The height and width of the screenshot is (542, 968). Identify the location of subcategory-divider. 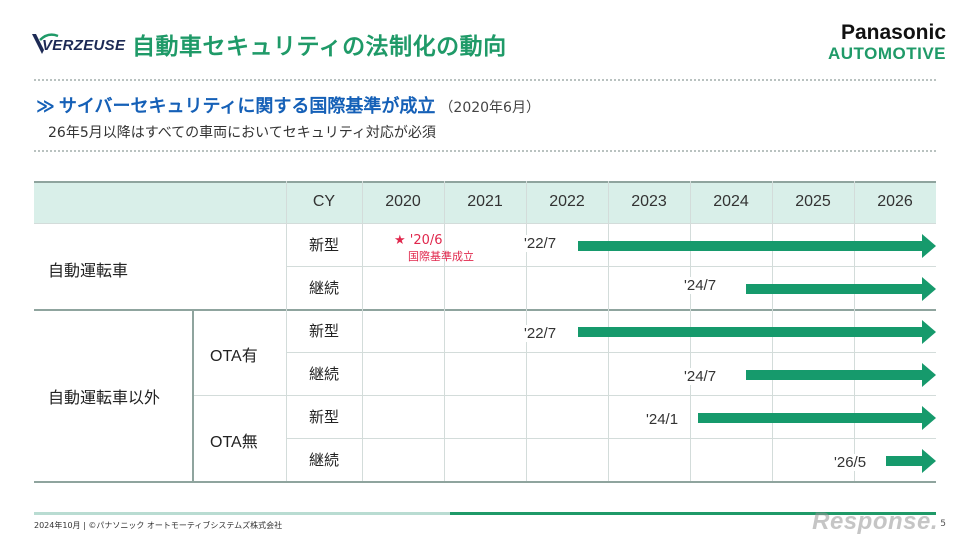
(193, 395).